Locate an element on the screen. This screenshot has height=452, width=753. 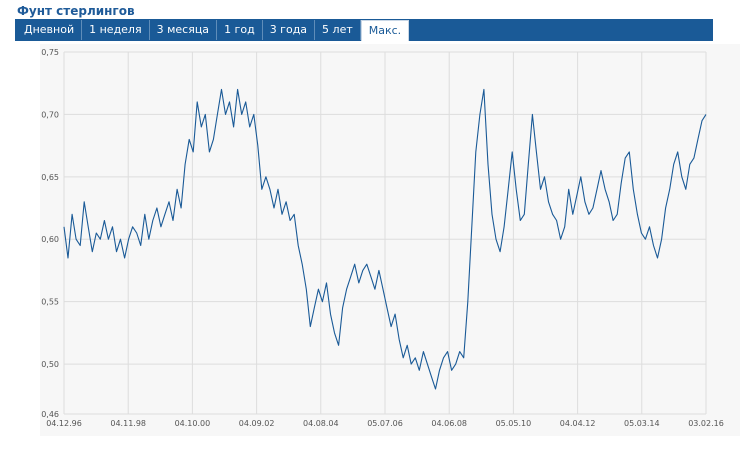
tab-5: 5 лет is located at coordinates (338, 30).